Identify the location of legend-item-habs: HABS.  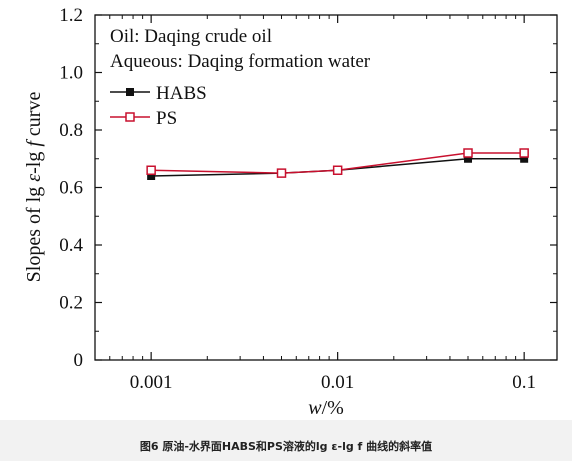
(158, 93).